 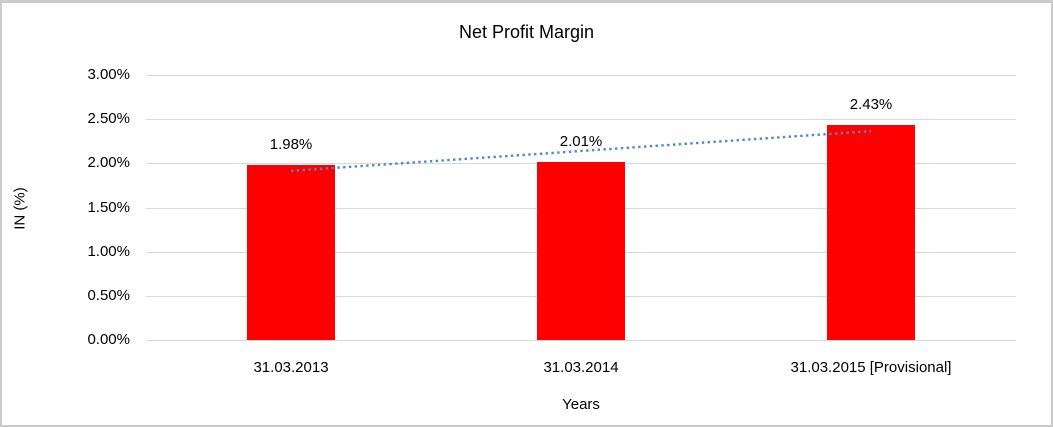 What do you see at coordinates (291, 367) in the screenshot?
I see `x-tick-label: 31.03.2013` at bounding box center [291, 367].